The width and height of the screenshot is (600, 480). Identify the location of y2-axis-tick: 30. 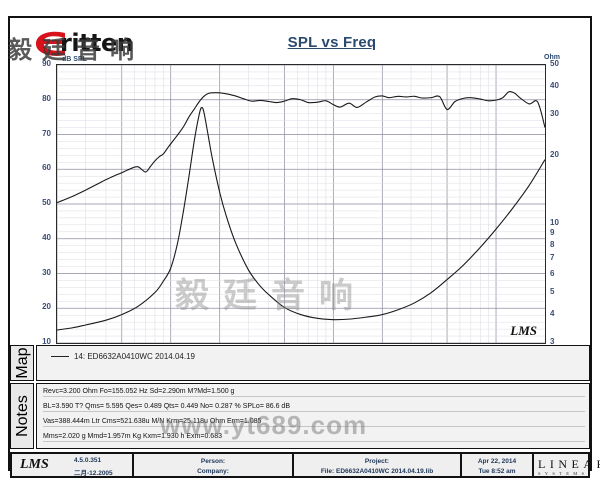
(554, 114).